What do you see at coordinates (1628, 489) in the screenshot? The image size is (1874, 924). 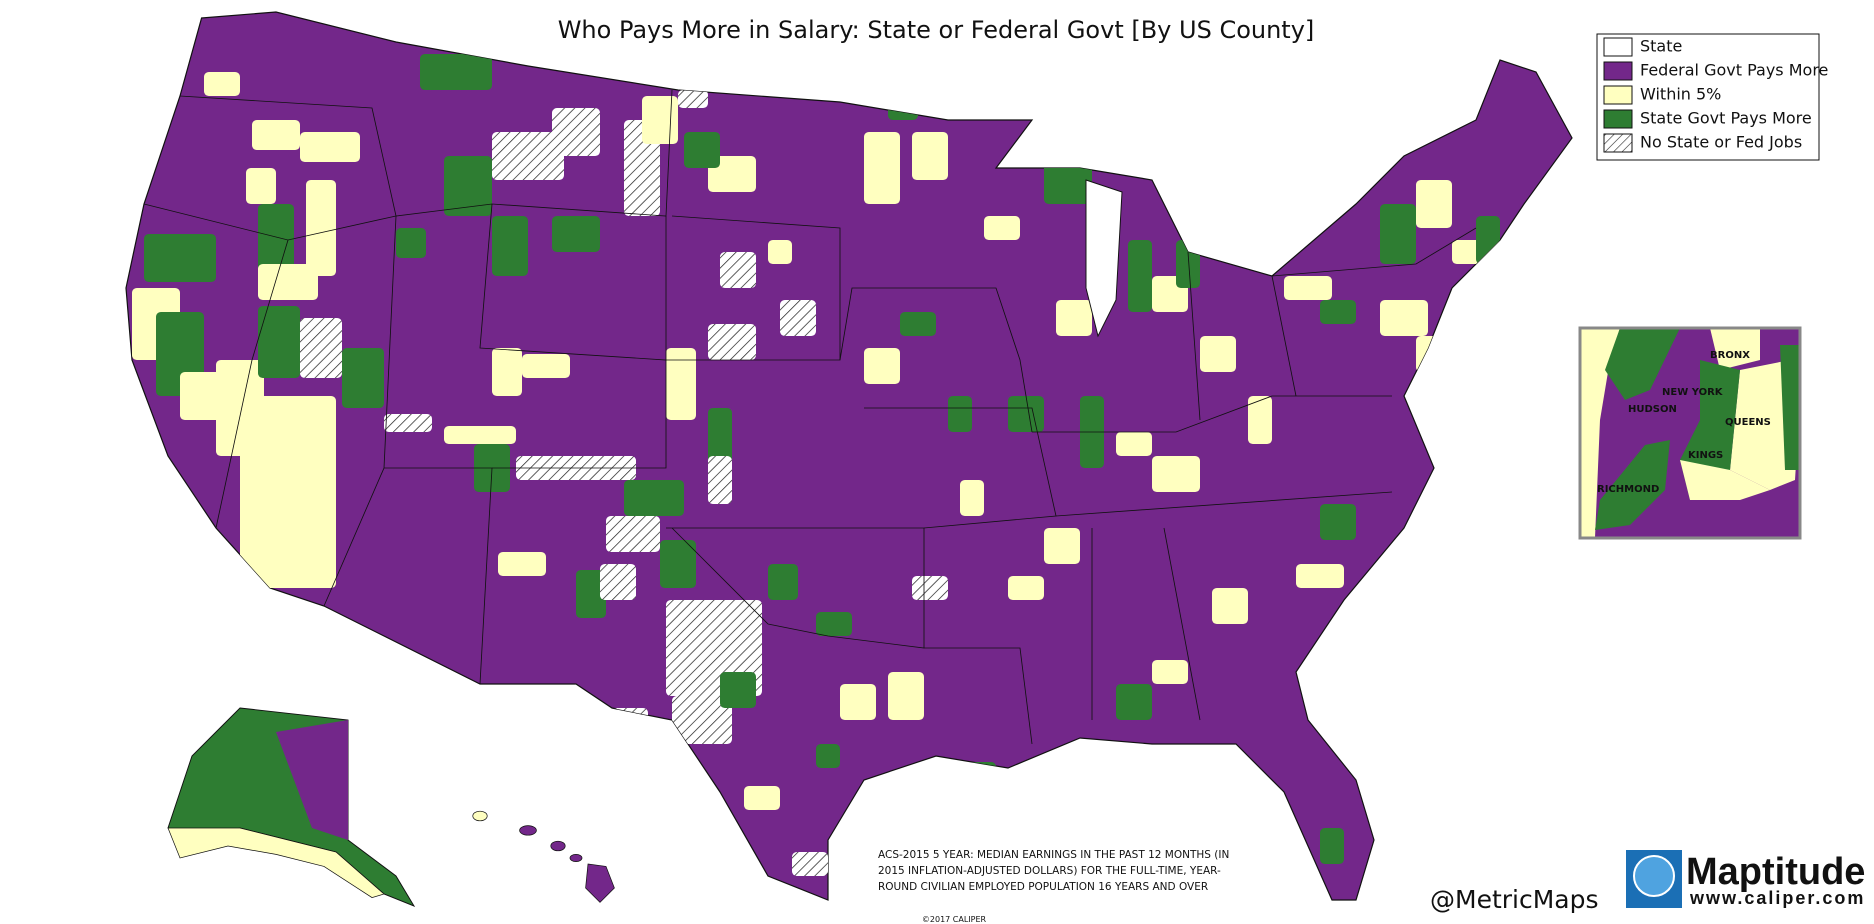 I see `borough-label: RICHMOND` at bounding box center [1628, 489].